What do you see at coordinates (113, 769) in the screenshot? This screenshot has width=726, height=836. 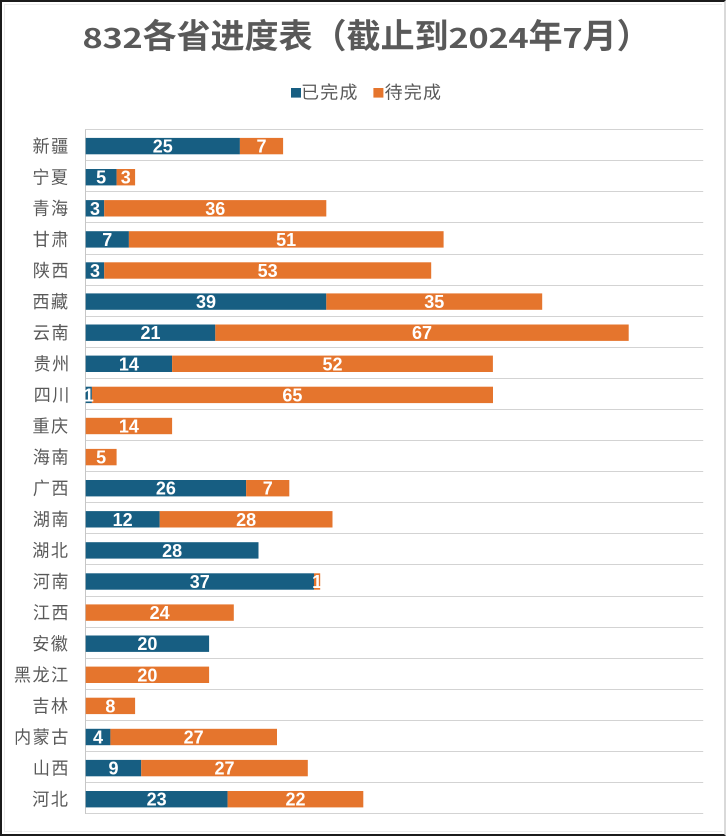 I see `svg-text: 9` at bounding box center [113, 769].